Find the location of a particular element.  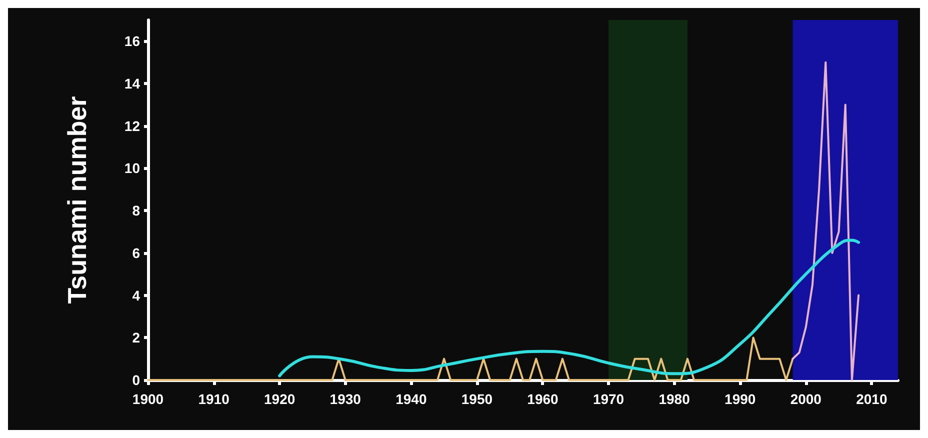

y-tick-label: 4 is located at coordinates (136, 295).